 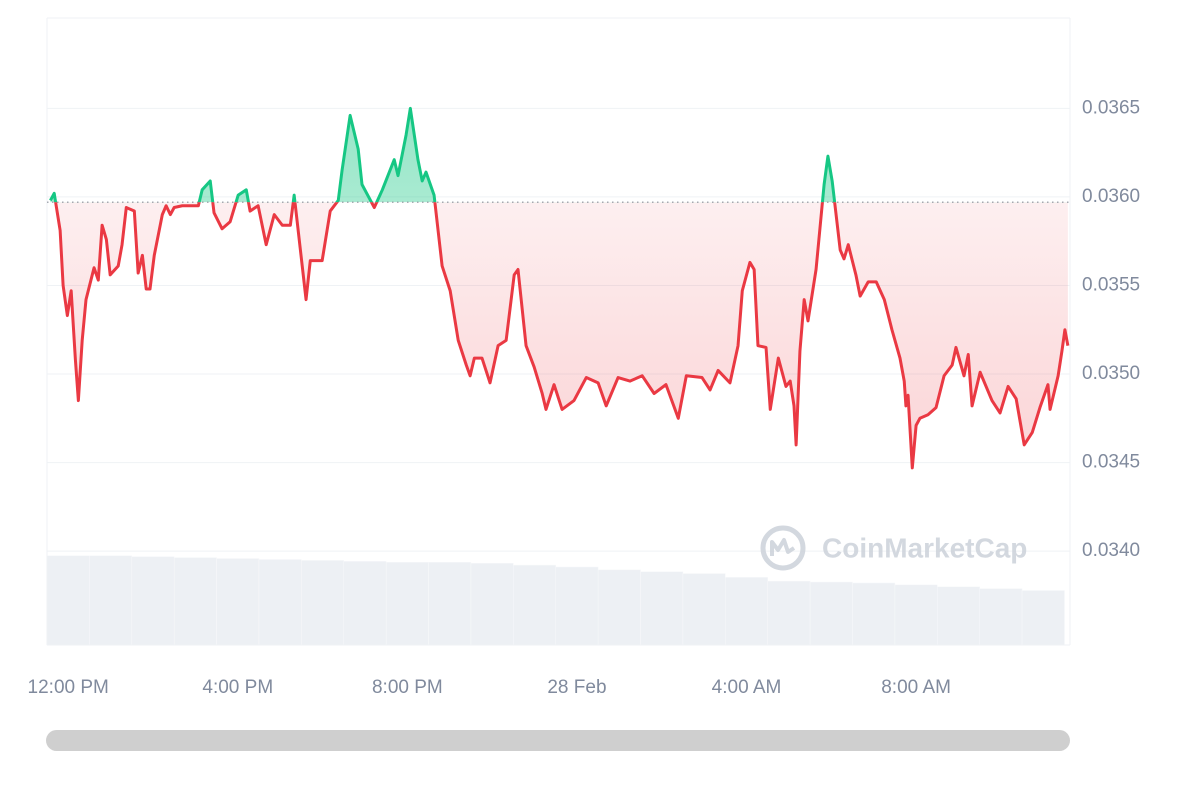 What do you see at coordinates (1111, 196) in the screenshot?
I see `y-tick-label: 0.0360` at bounding box center [1111, 196].